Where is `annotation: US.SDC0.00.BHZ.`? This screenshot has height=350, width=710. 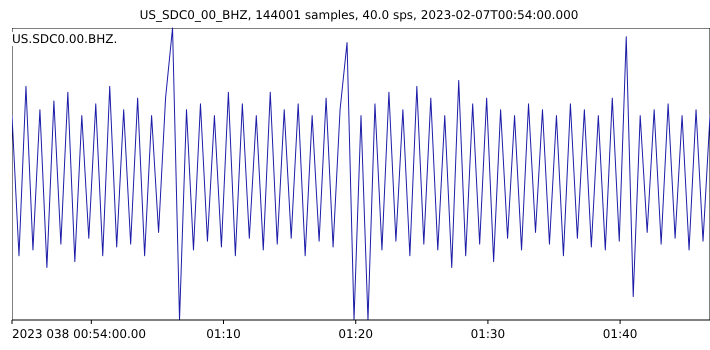
annotation: US.SDC0.00.BHZ. is located at coordinates (65, 39).